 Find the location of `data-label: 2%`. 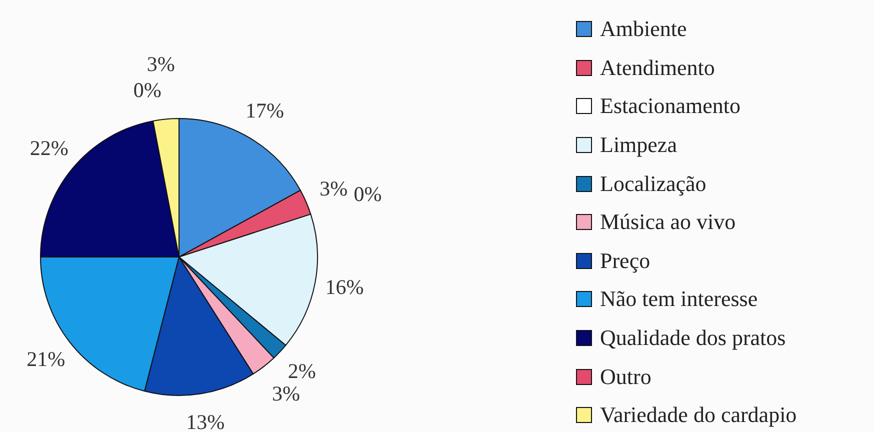

data-label: 2% is located at coordinates (302, 370).